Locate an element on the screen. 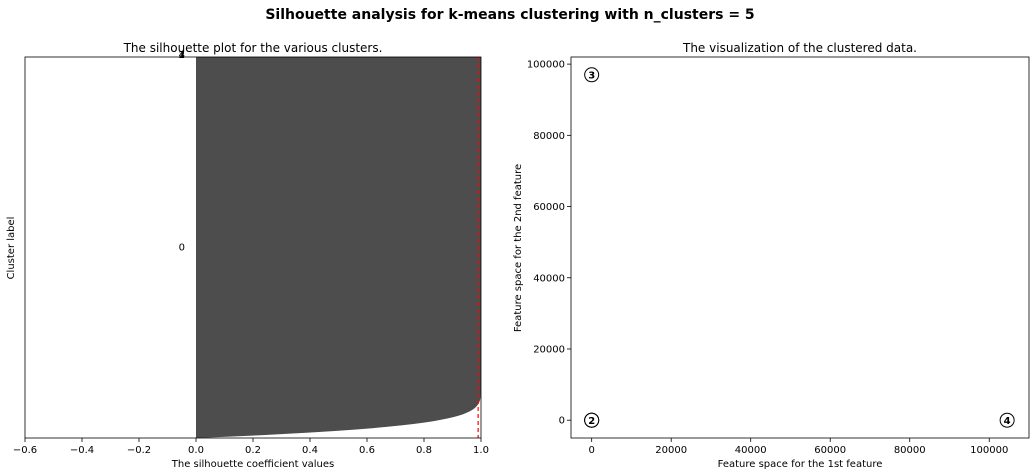 The image size is (1036, 476). x-tick-label: 80000 is located at coordinates (910, 450).